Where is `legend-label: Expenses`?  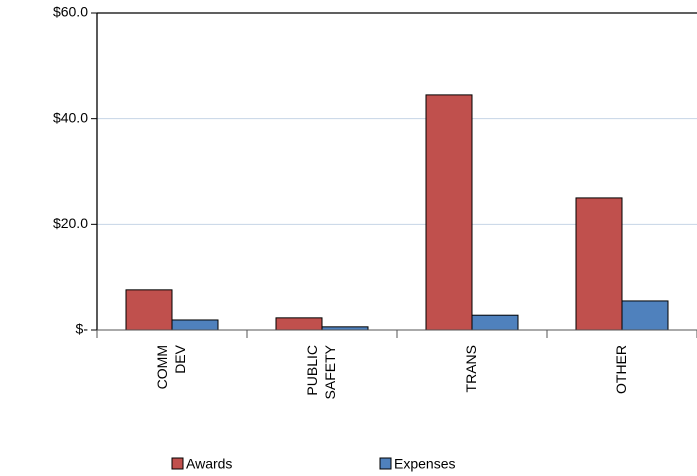 legend-label: Expenses is located at coordinates (424, 464).